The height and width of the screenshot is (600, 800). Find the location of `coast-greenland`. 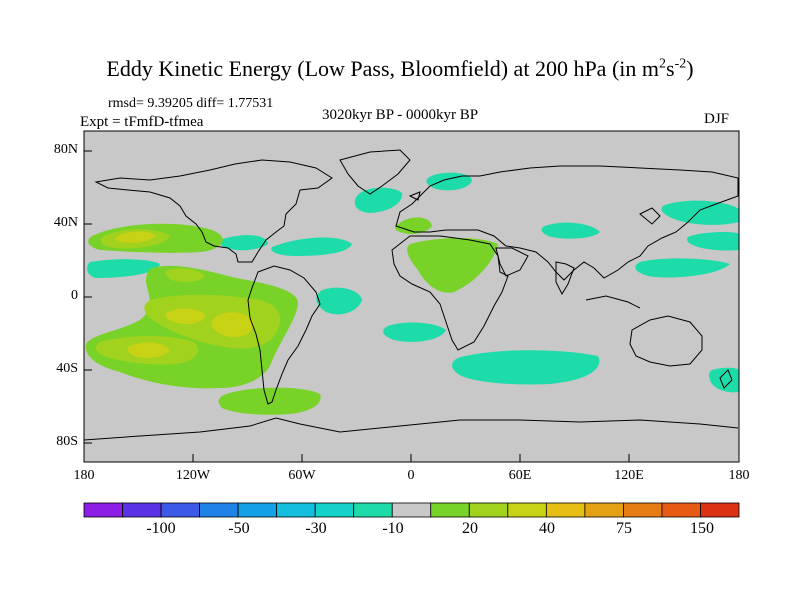

coast-greenland is located at coordinates (375, 172).